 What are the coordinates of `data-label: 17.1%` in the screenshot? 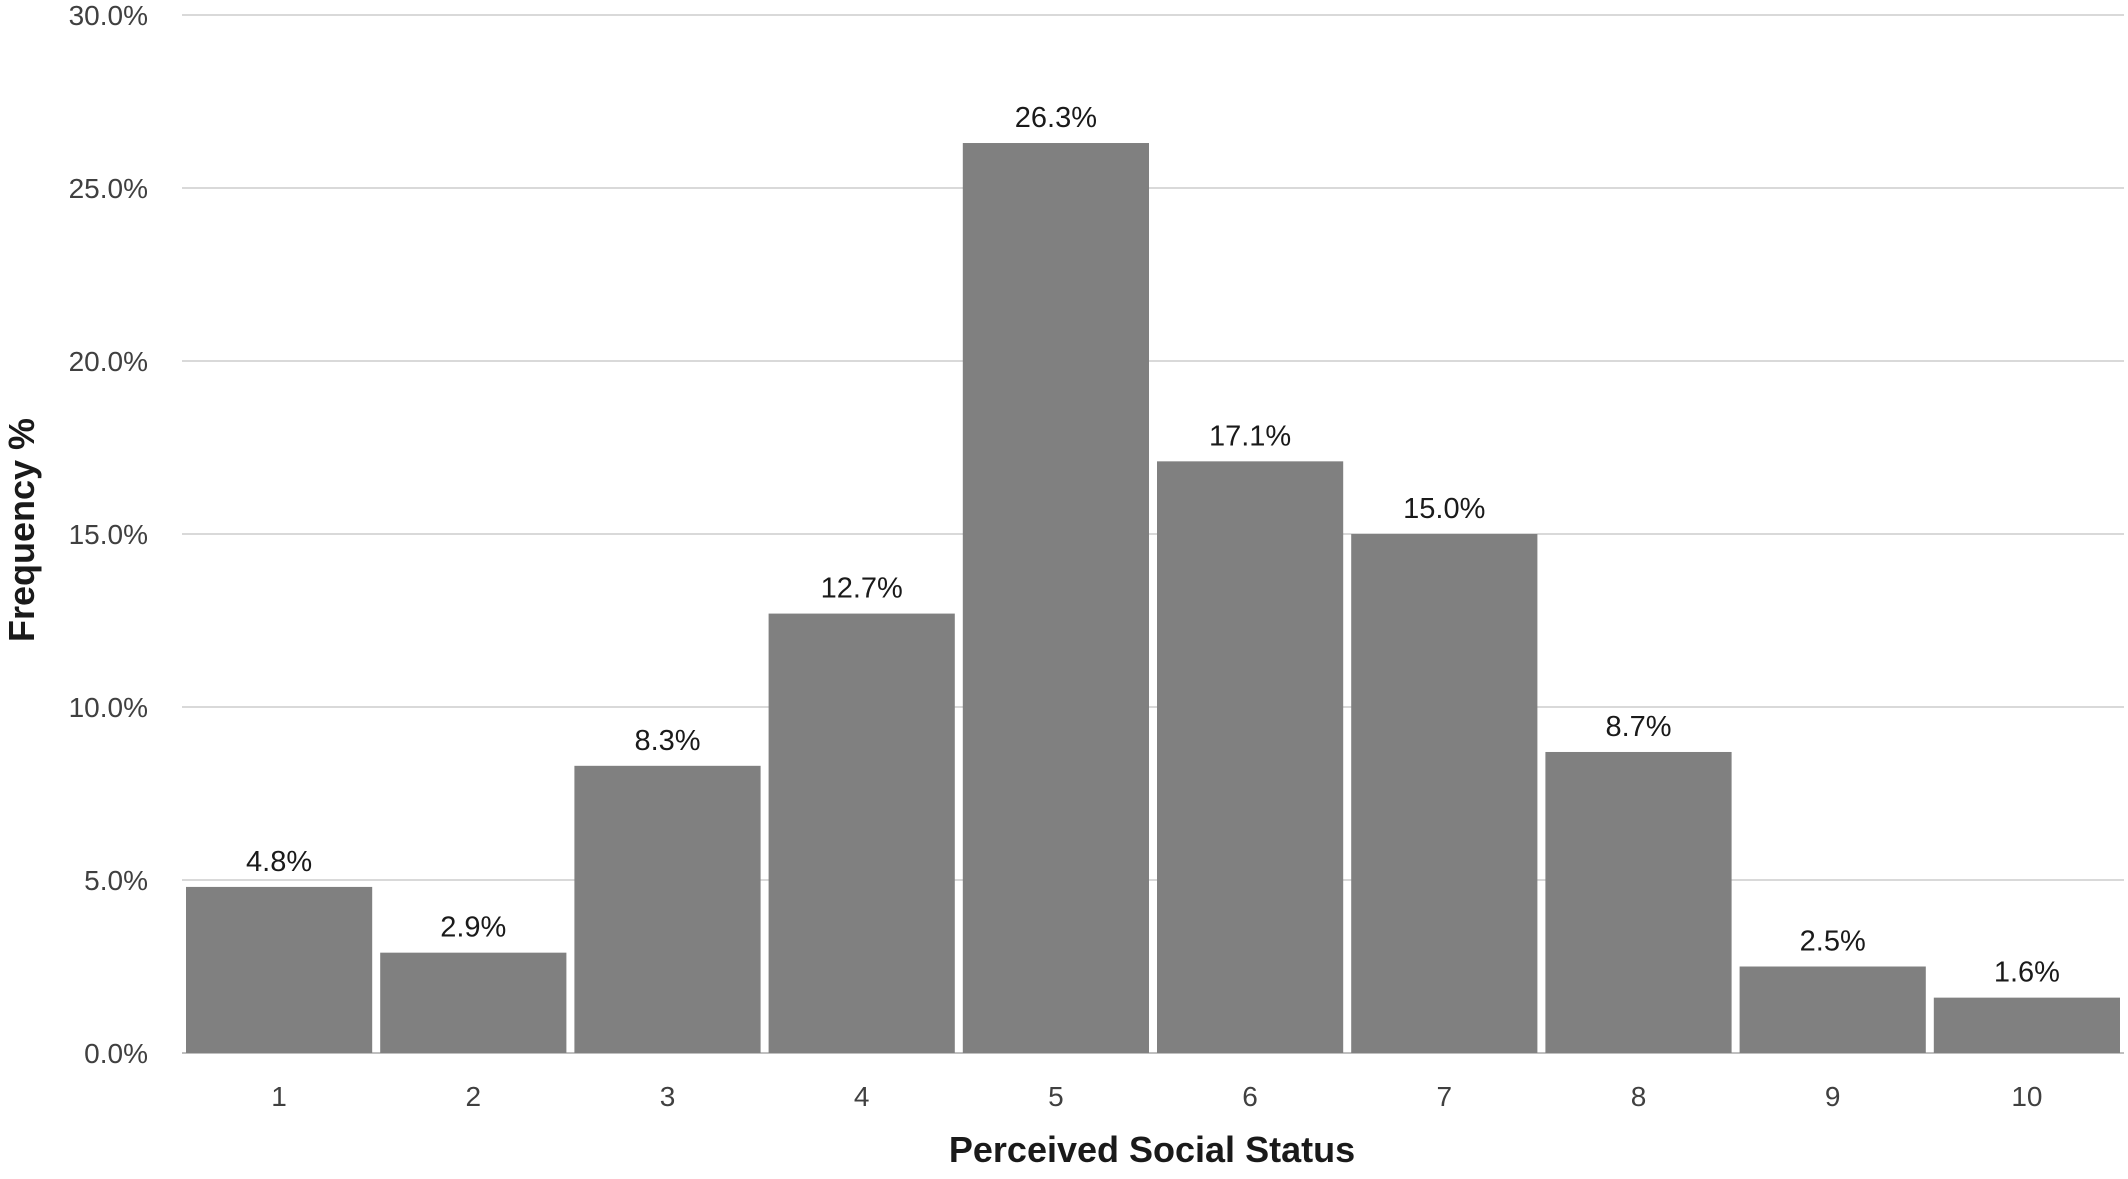 It's located at (1250, 436).